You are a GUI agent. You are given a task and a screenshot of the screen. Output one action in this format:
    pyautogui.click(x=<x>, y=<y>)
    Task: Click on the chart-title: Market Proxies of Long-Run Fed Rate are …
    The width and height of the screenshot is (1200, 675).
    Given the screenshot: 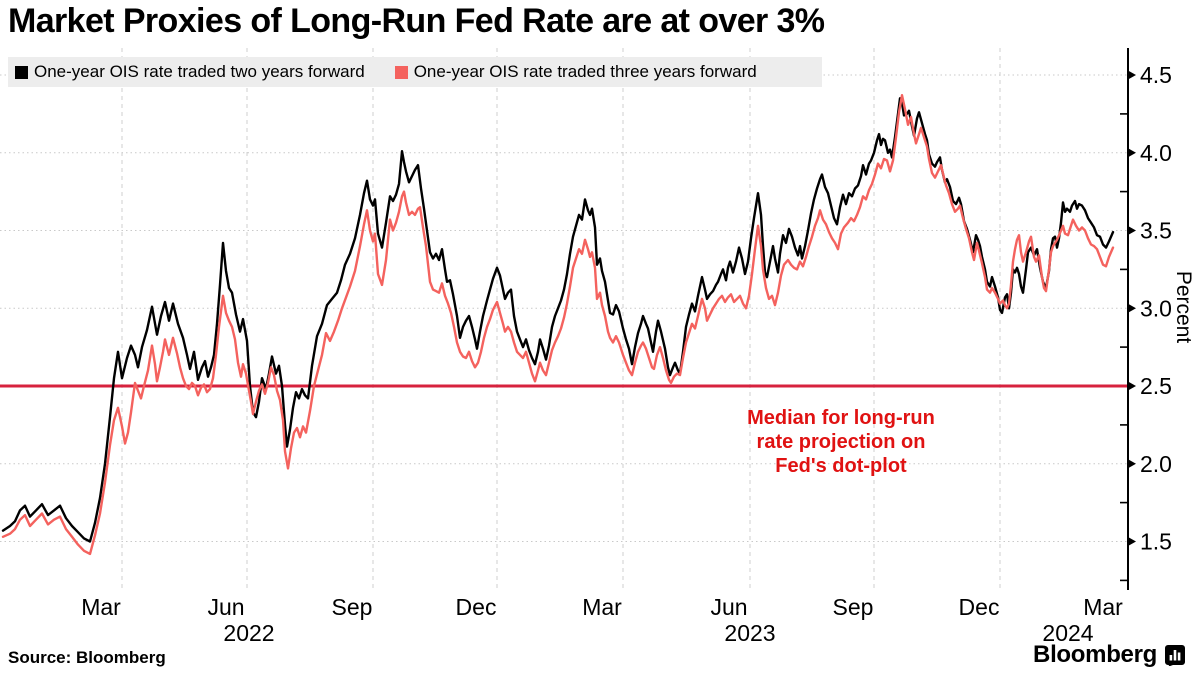 What is the action you would take?
    pyautogui.click(x=416, y=21)
    